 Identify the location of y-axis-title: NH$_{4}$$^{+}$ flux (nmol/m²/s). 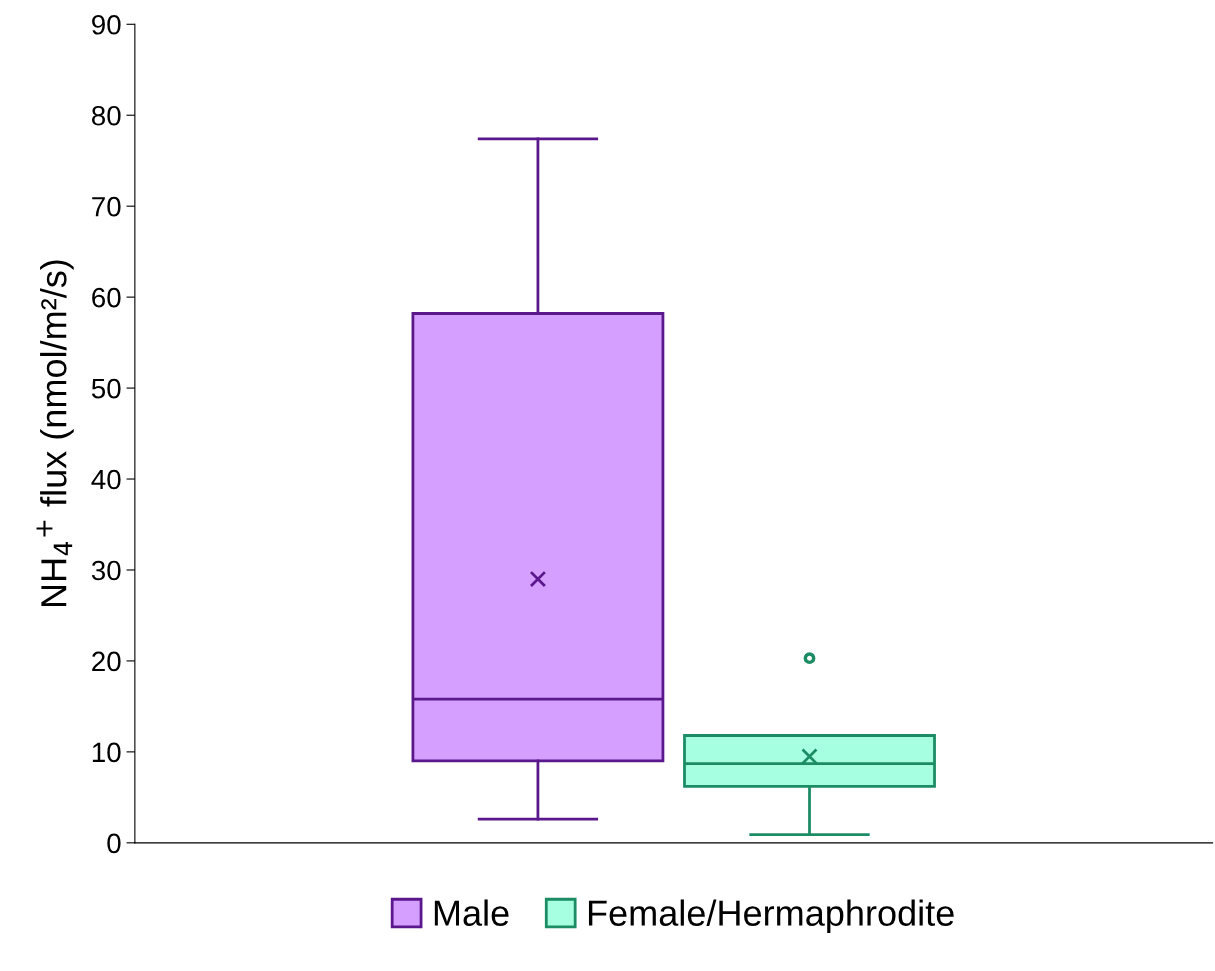
(55, 433).